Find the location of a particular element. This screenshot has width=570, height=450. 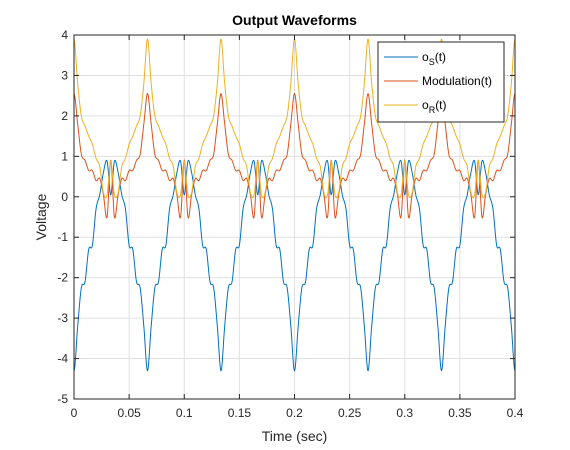

legend-label: oS(t) is located at coordinates (434, 58).